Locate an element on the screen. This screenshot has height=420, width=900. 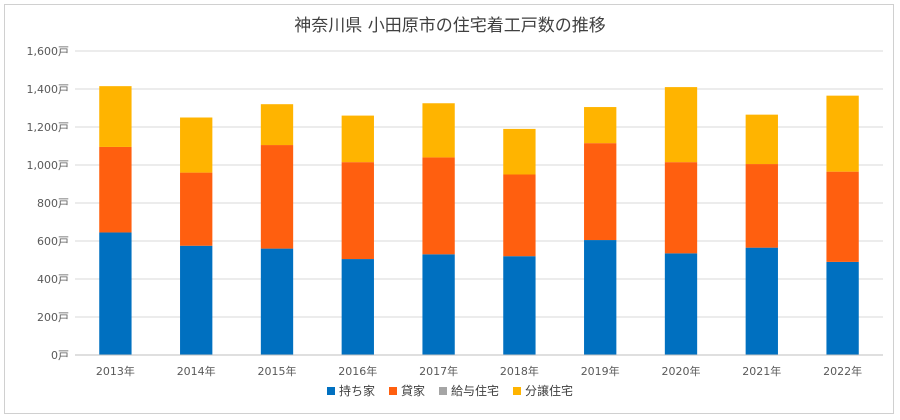
y-tick-label: 1,400戸 is located at coordinates (48, 89).